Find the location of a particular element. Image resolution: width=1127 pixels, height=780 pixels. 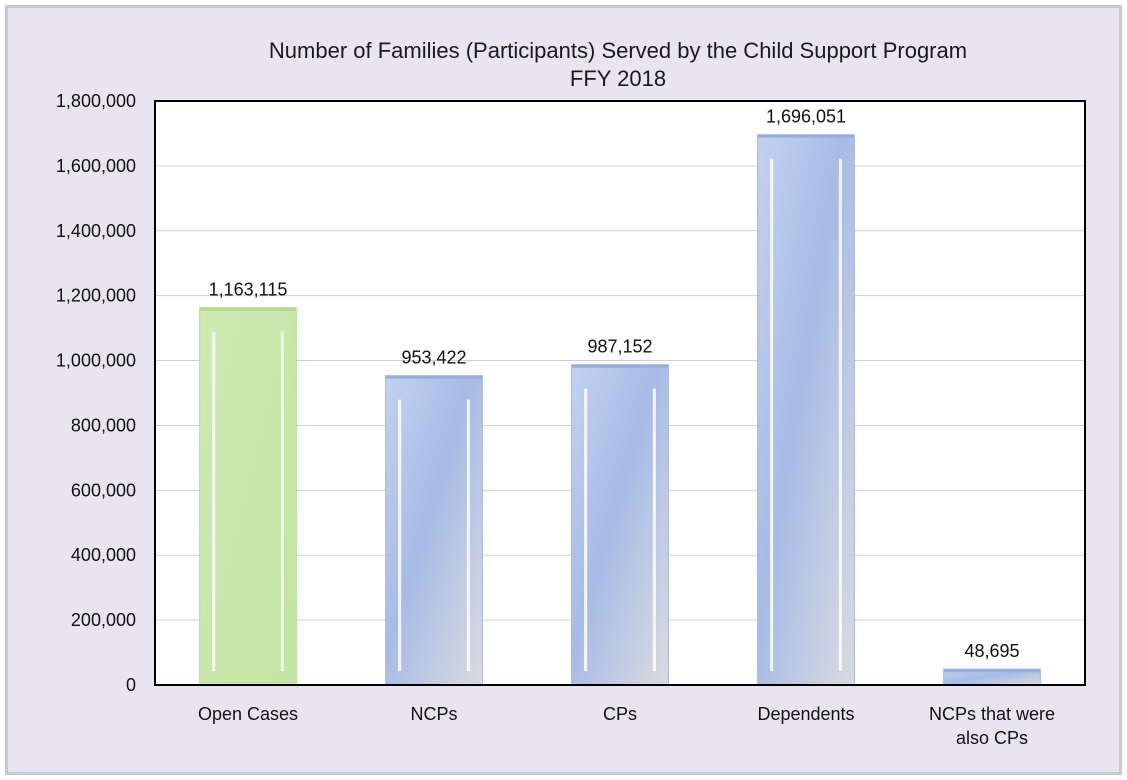

x-tick-label: Dependents is located at coordinates (805, 714).